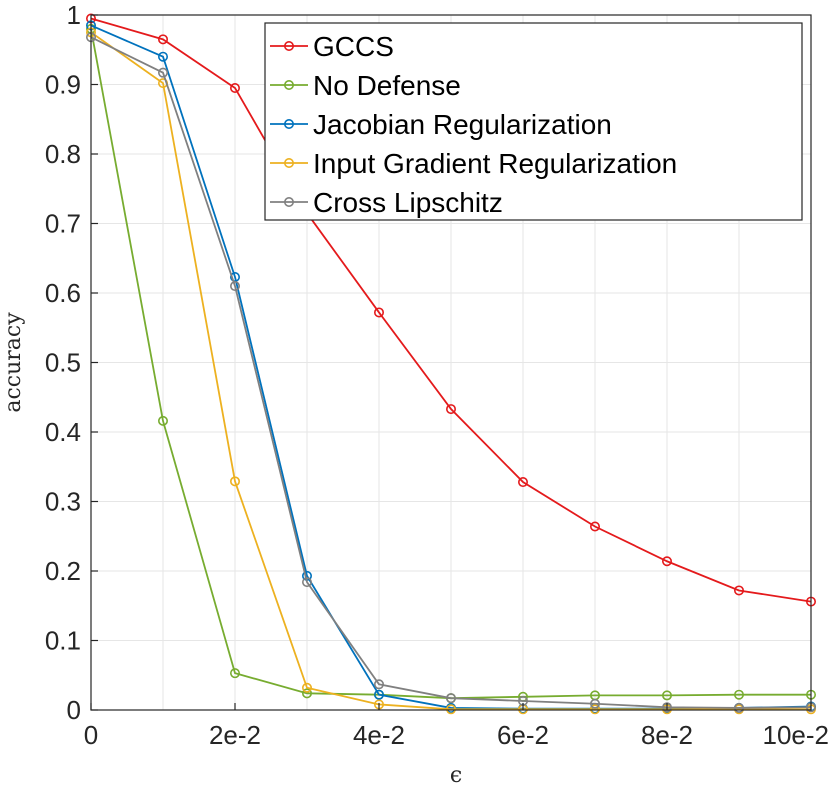 Image resolution: width=830 pixels, height=791 pixels. Describe the element at coordinates (63, 502) in the screenshot. I see `y-tick-label: 0.3` at that location.